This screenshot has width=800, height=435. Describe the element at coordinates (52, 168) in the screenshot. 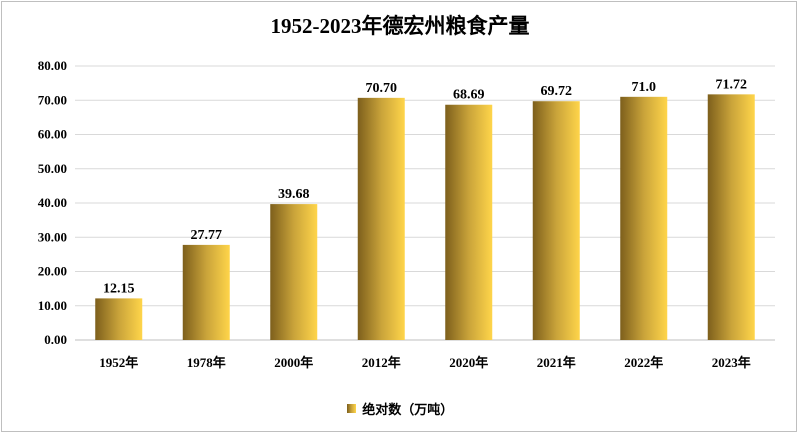

I see `y-tick-label: 50.00` at that location.